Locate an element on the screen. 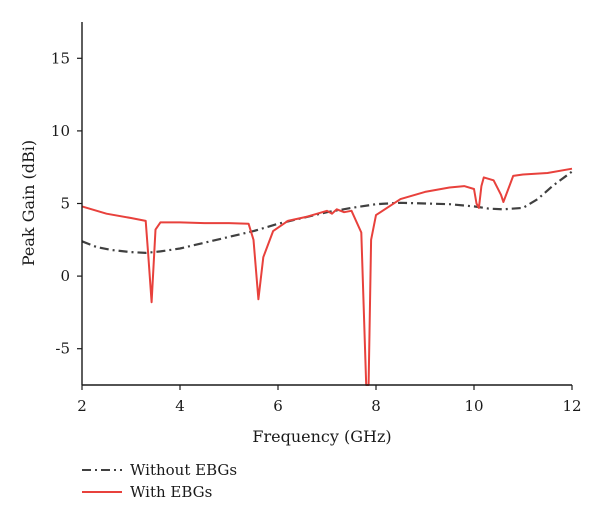 The width and height of the screenshot is (600, 521). y-axis-title: Peak Gain (dBi) is located at coordinates (28, 203).